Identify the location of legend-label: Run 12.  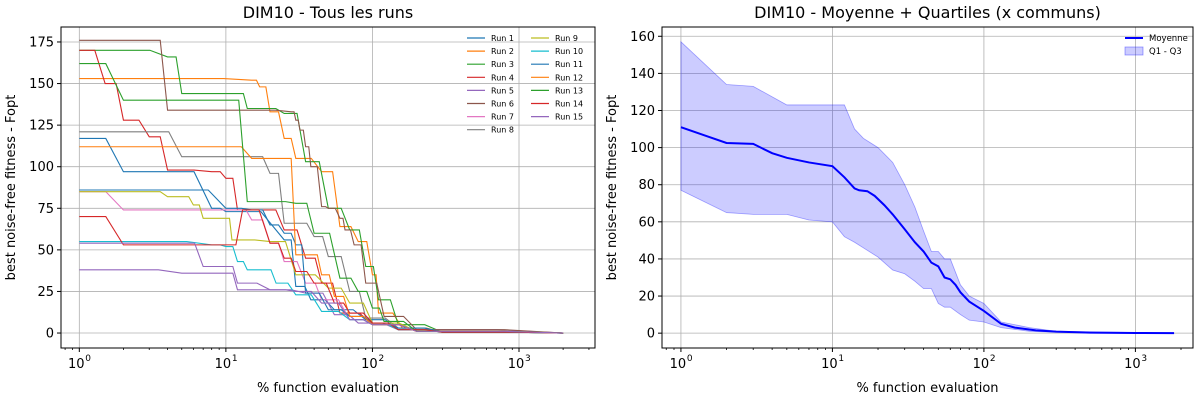
(569, 77).